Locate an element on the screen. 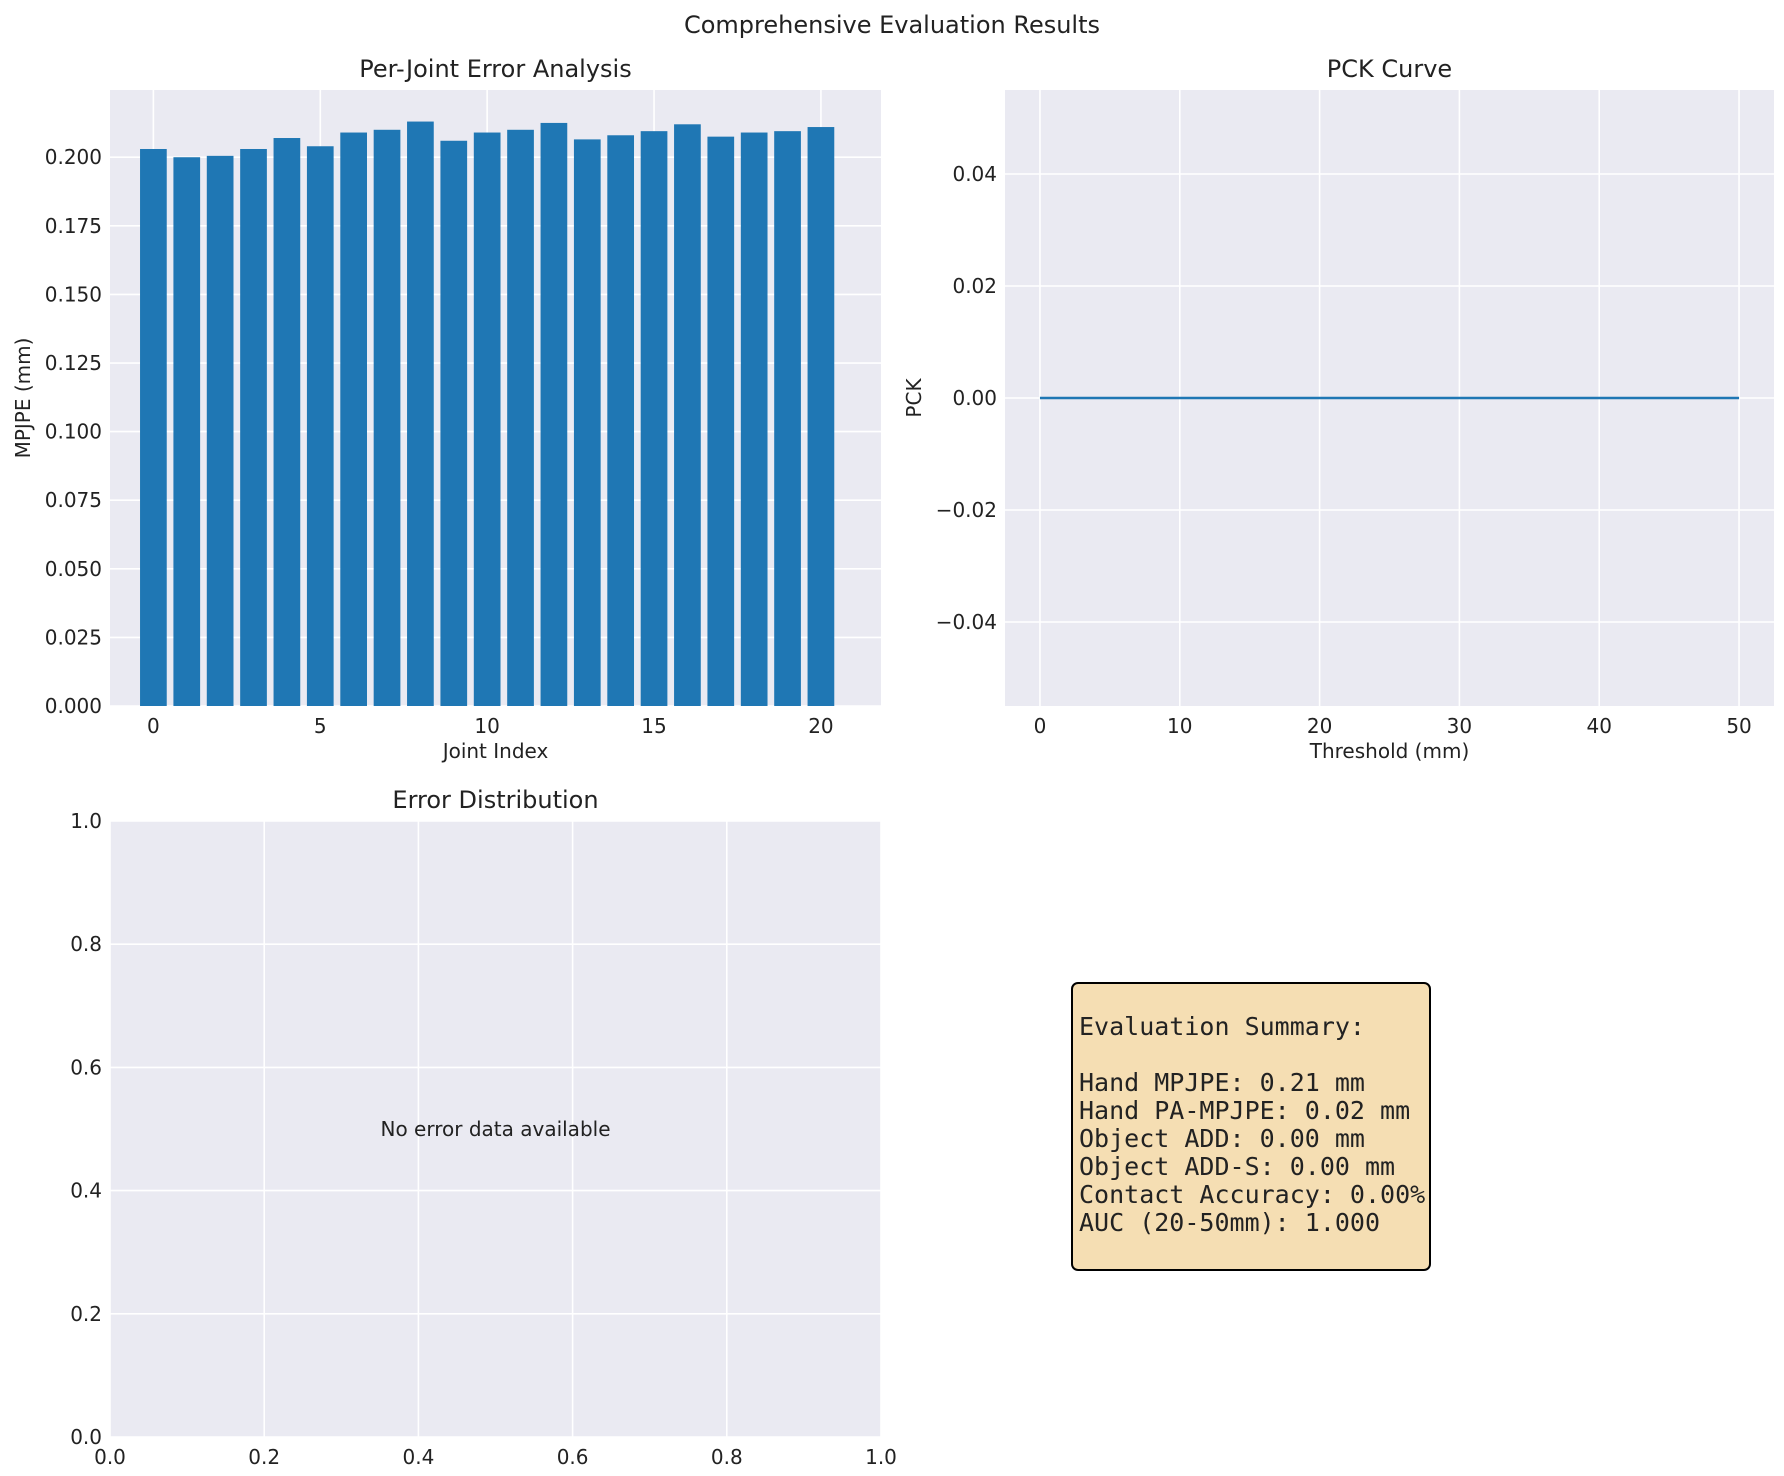 The height and width of the screenshot is (1476, 1784). summary-line-auc: AUC (20-50mm): 1.000 is located at coordinates (1229, 1222).